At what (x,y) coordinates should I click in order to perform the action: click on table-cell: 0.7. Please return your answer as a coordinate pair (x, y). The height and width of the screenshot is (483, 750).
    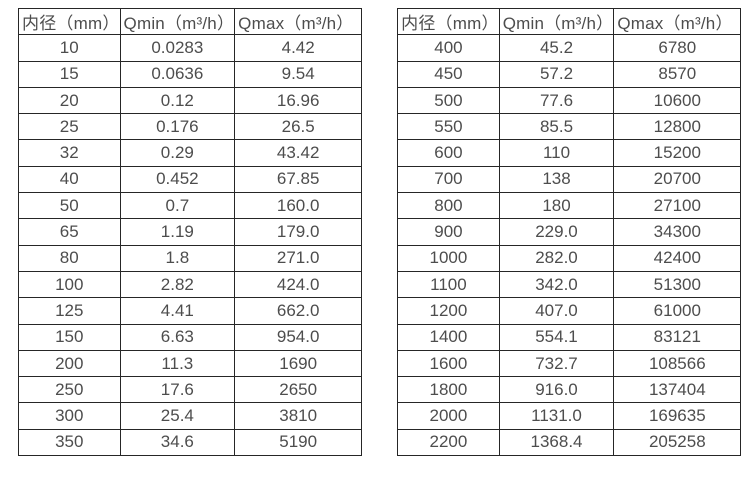
    Looking at the image, I should click on (177, 206).